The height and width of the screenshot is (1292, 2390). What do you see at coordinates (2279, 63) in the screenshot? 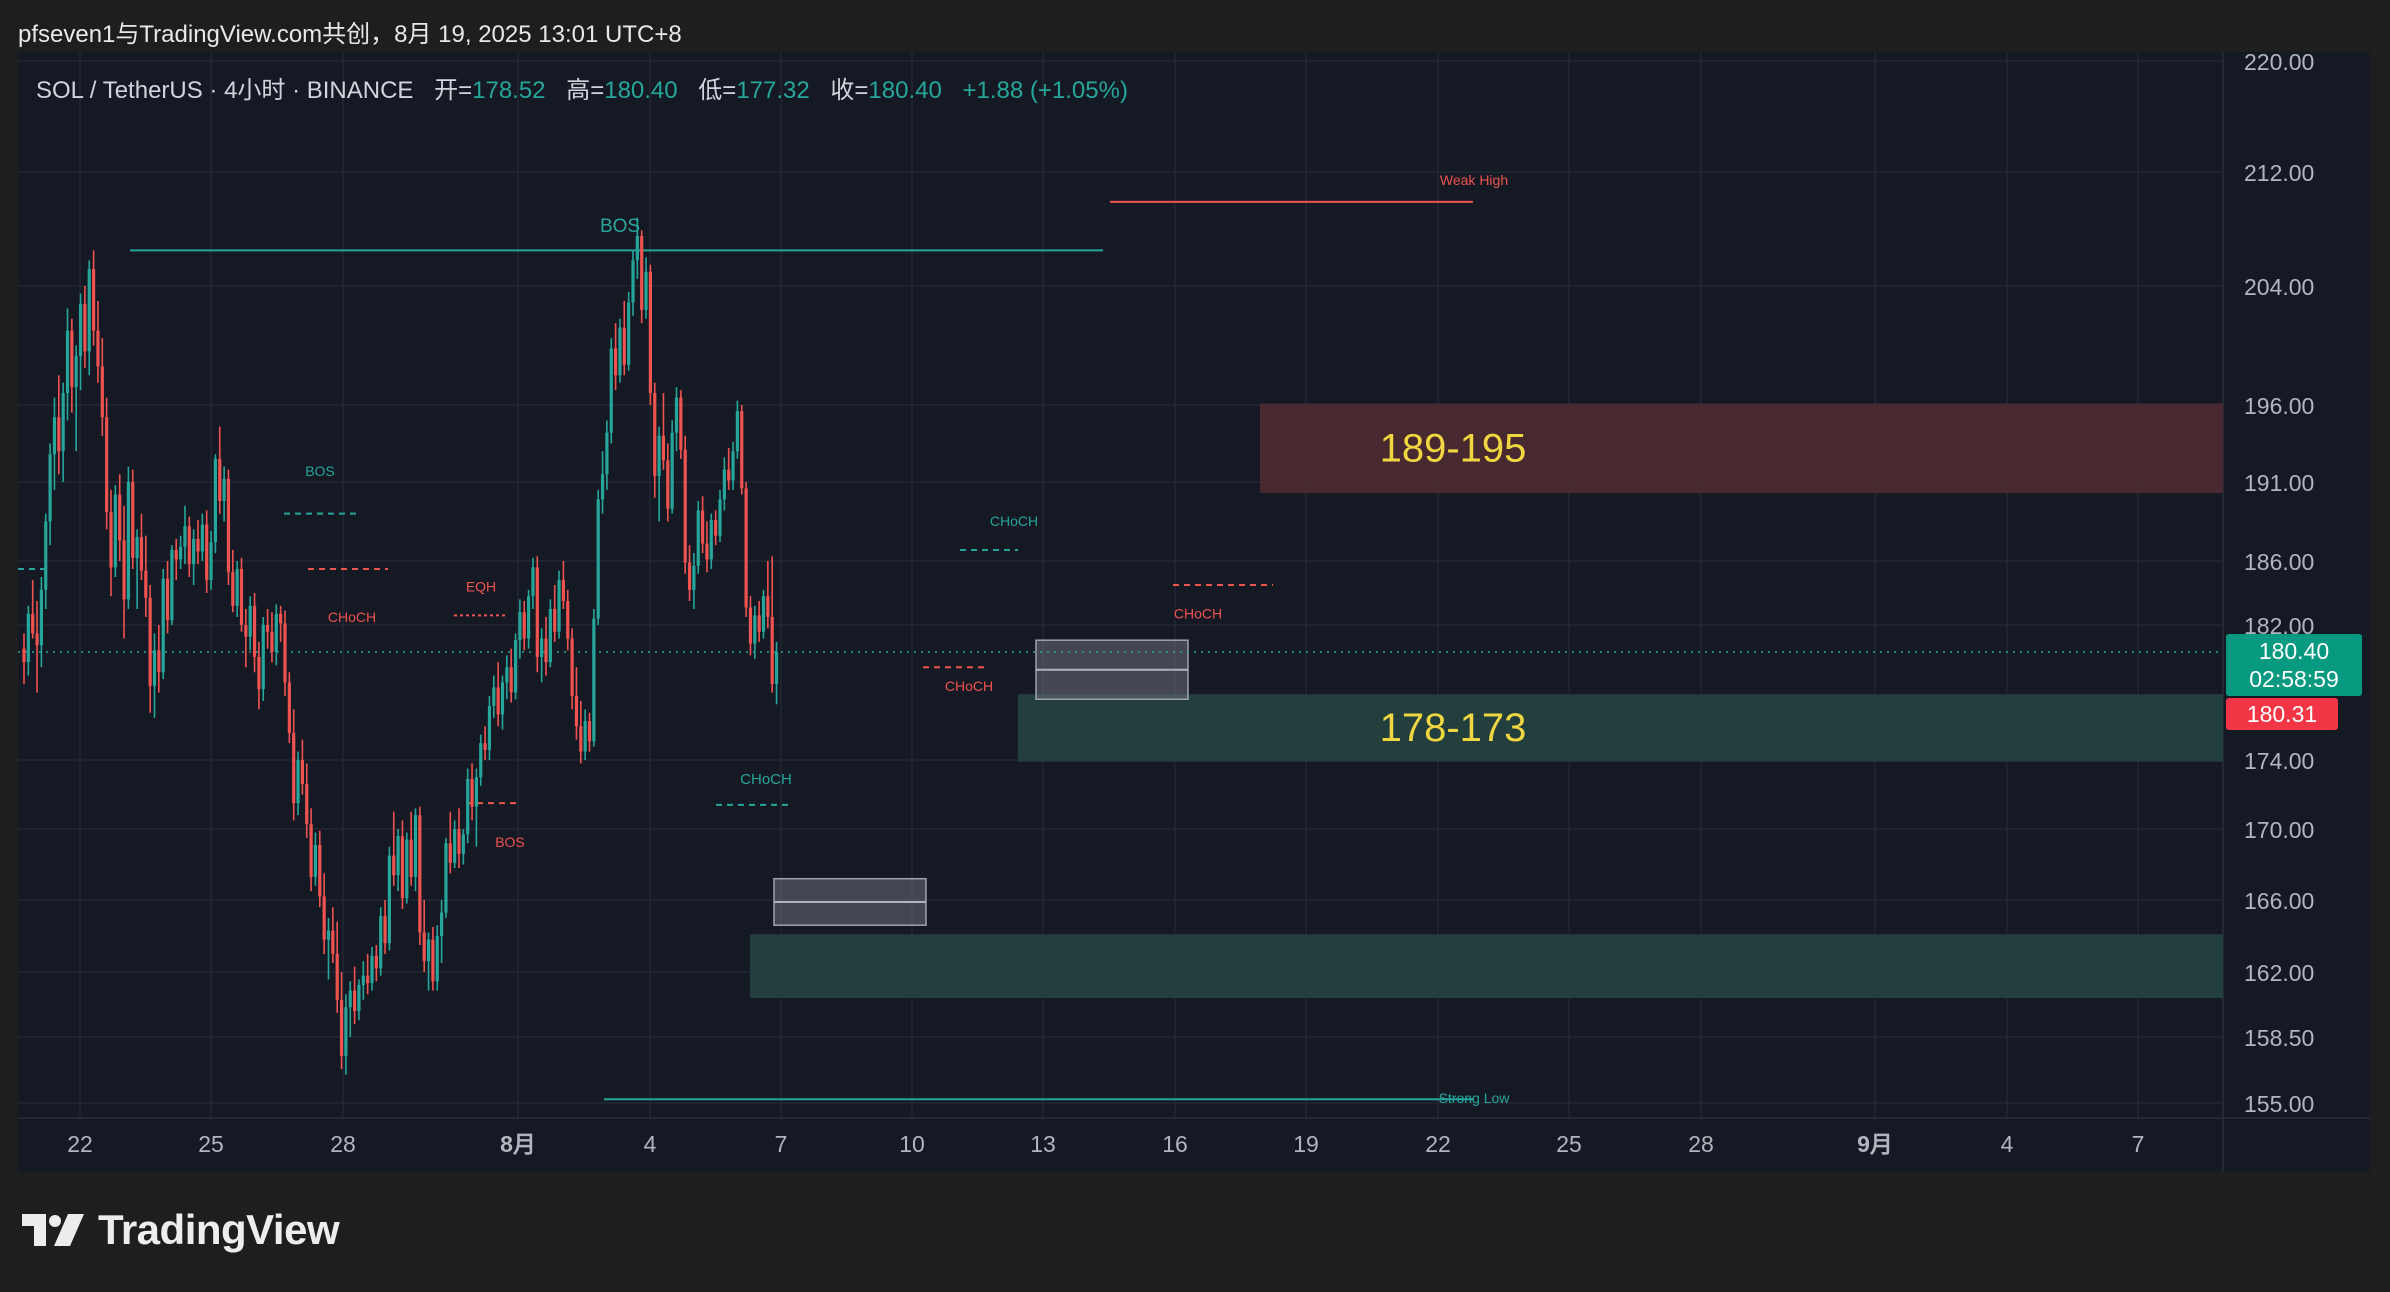
I see `price-tick-label: 220.00` at bounding box center [2279, 63].